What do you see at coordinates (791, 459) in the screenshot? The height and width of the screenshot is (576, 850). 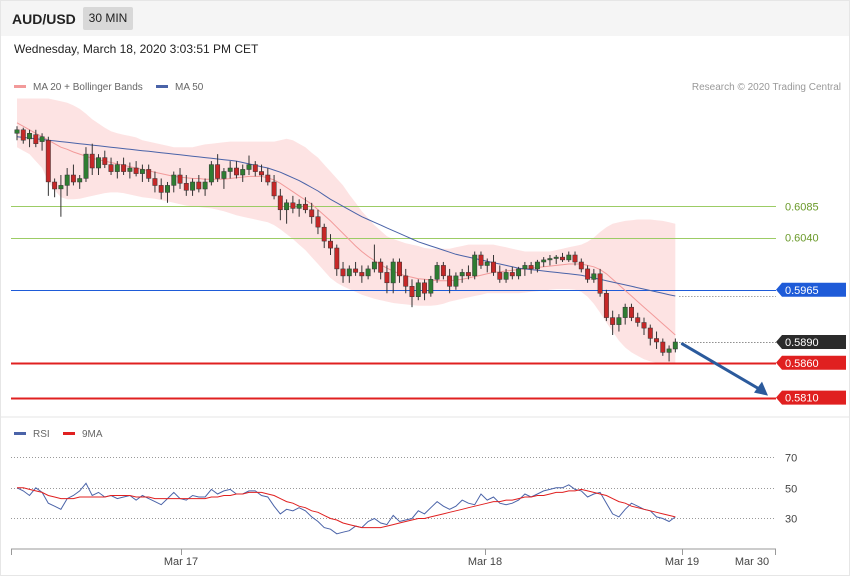 I see `rsi-tick-label: 70` at bounding box center [791, 459].